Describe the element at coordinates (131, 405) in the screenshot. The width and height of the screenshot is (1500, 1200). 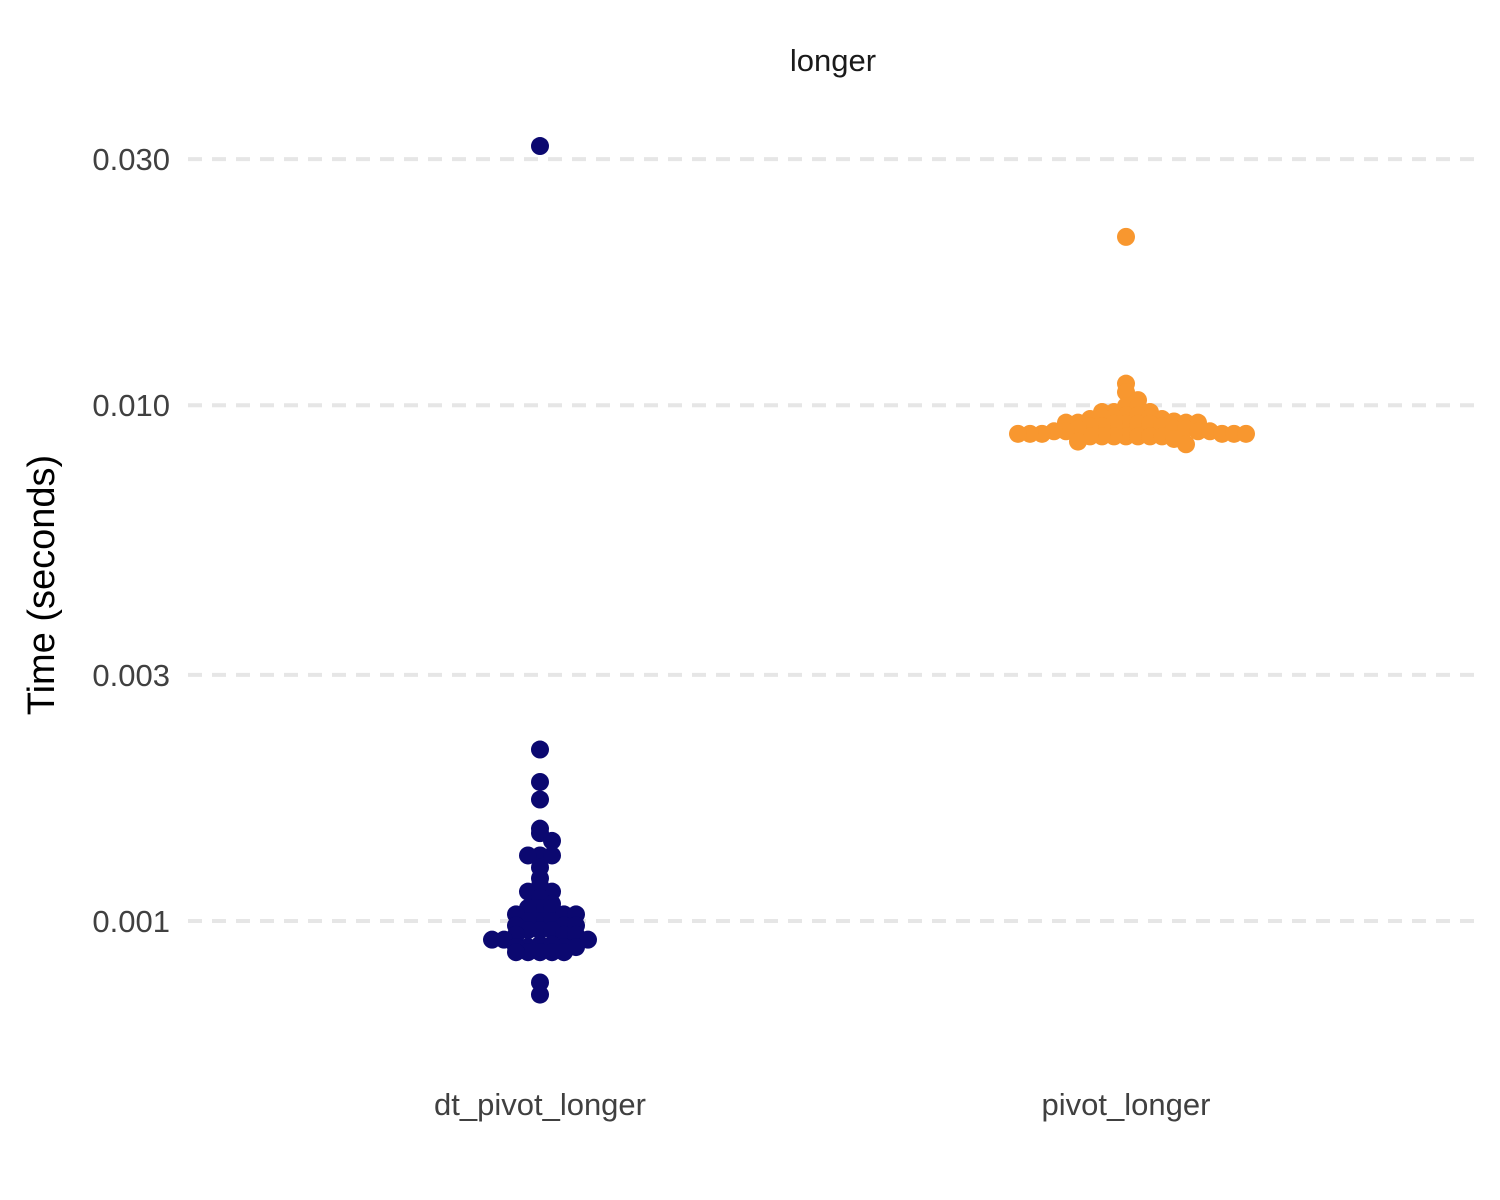
I see `y-tick-label: 0.010` at that location.